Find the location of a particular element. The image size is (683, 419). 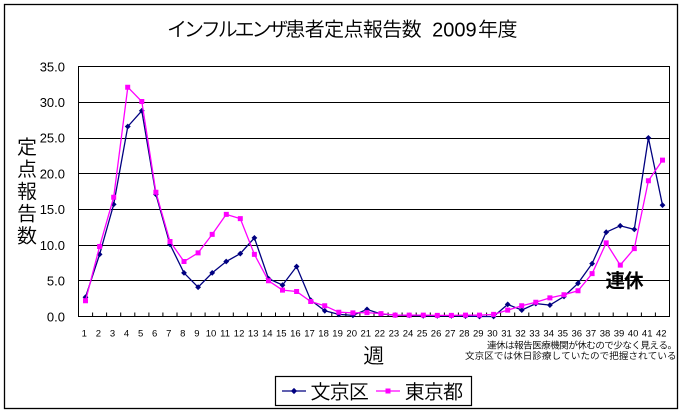

svg-text: 35.0 is located at coordinates (52, 66).